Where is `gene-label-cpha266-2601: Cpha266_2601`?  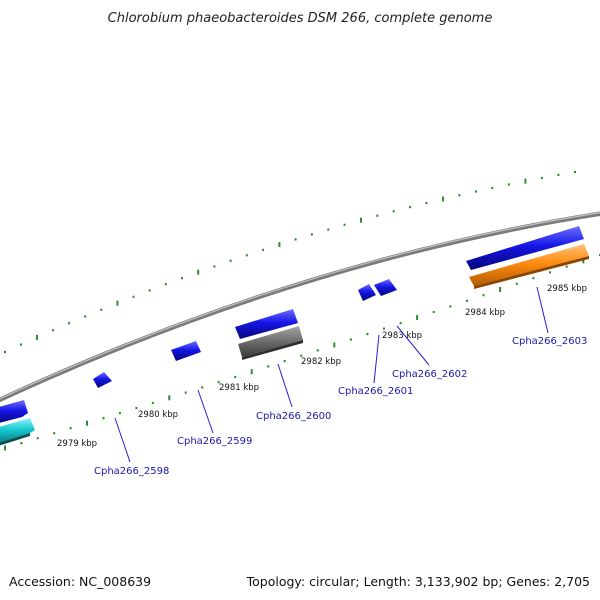
gene-label-cpha266-2601: Cpha266_2601 is located at coordinates (375, 391).